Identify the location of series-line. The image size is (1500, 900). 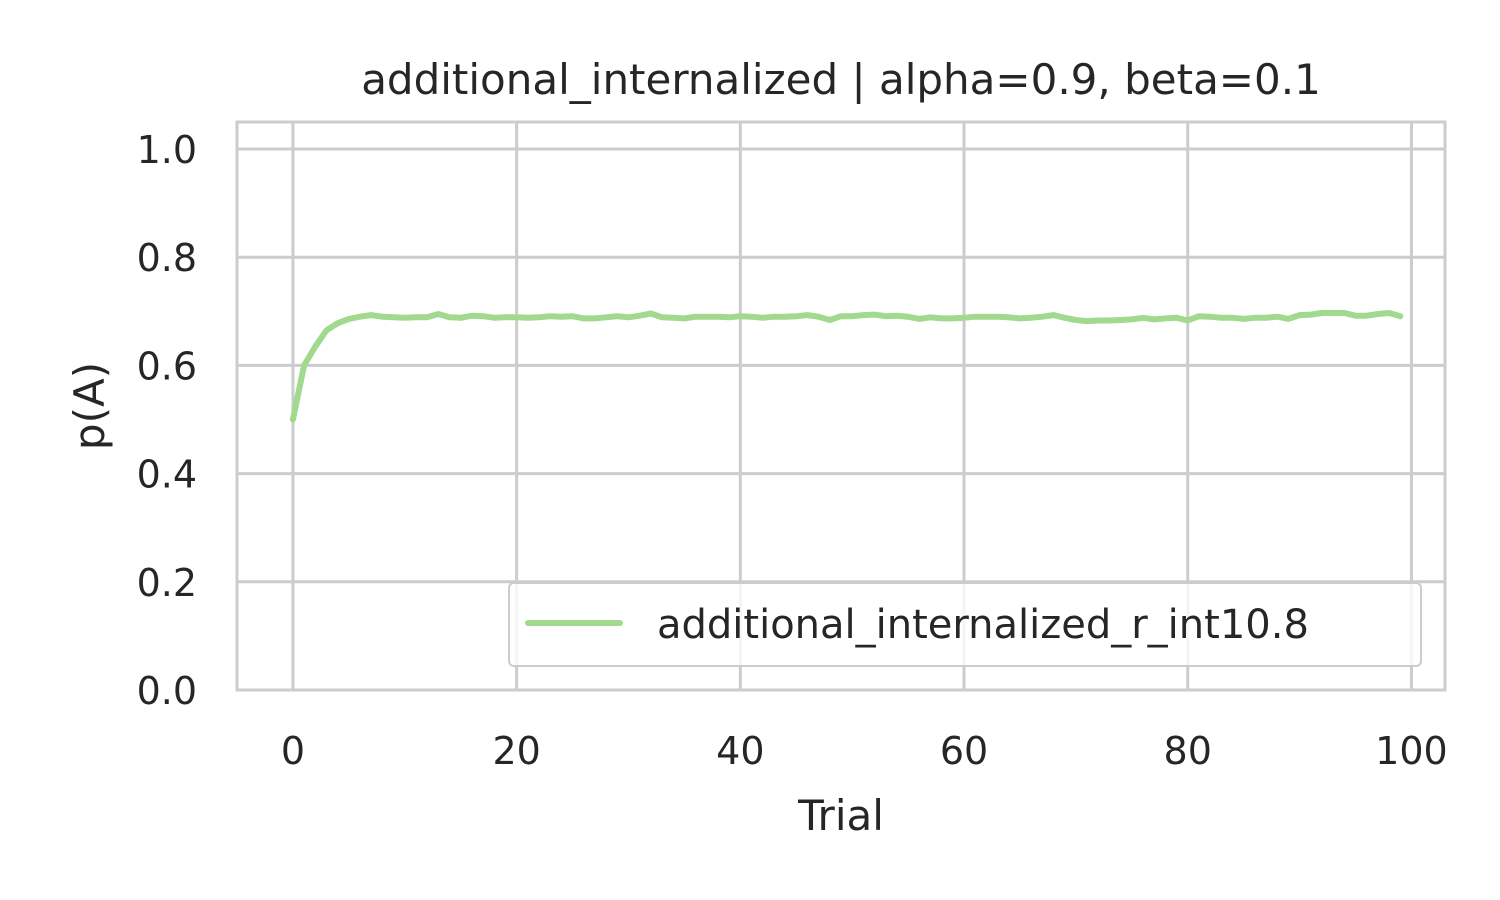
(846, 366).